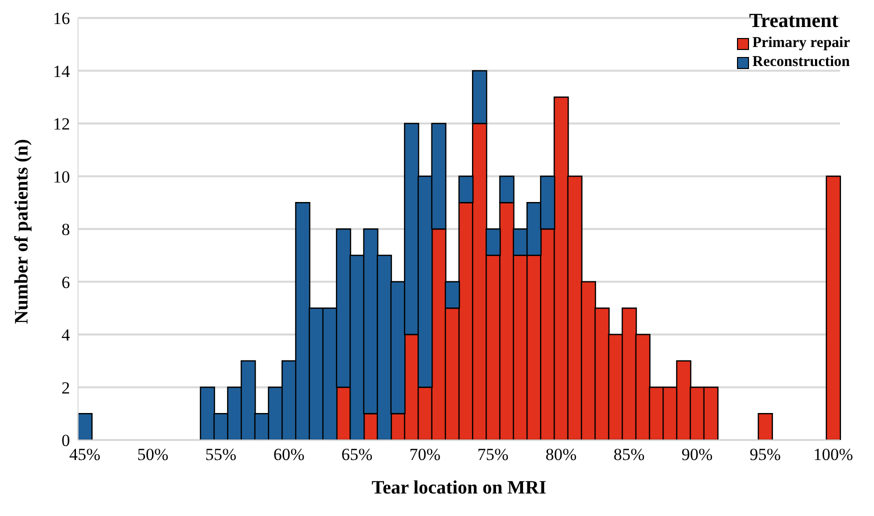 This screenshot has height=516, width=874. Describe the element at coordinates (61, 71) in the screenshot. I see `y-tick-label: 14` at that location.